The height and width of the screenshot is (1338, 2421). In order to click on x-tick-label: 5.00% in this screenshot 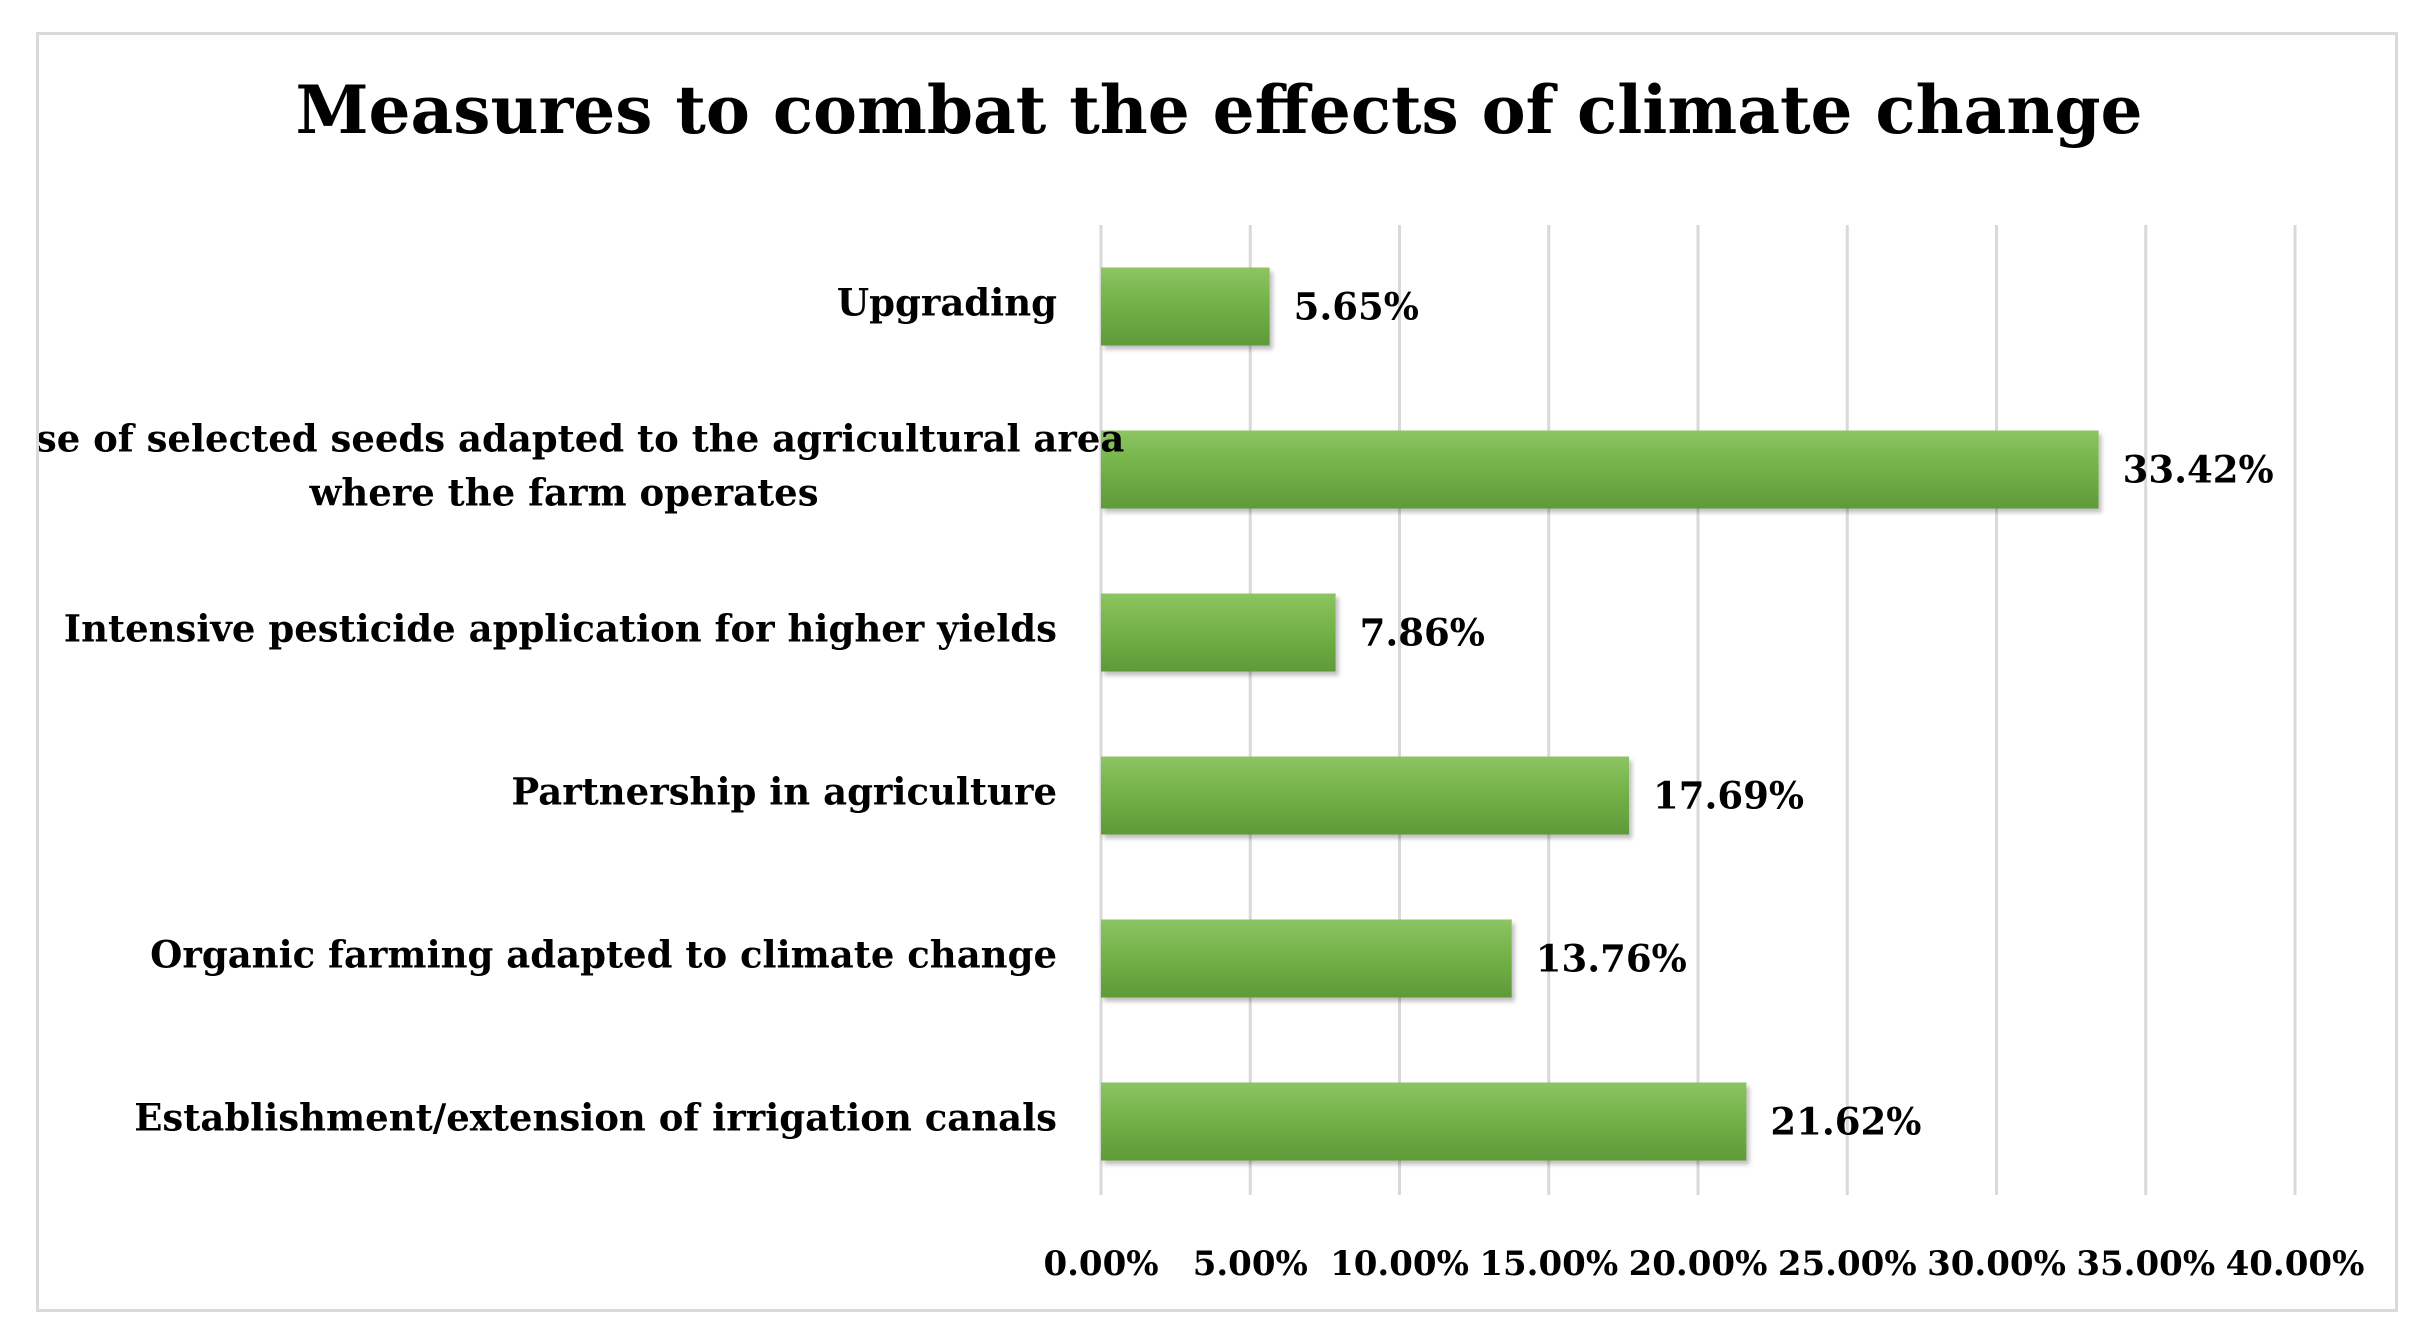, I will do `click(1250, 1264)`.